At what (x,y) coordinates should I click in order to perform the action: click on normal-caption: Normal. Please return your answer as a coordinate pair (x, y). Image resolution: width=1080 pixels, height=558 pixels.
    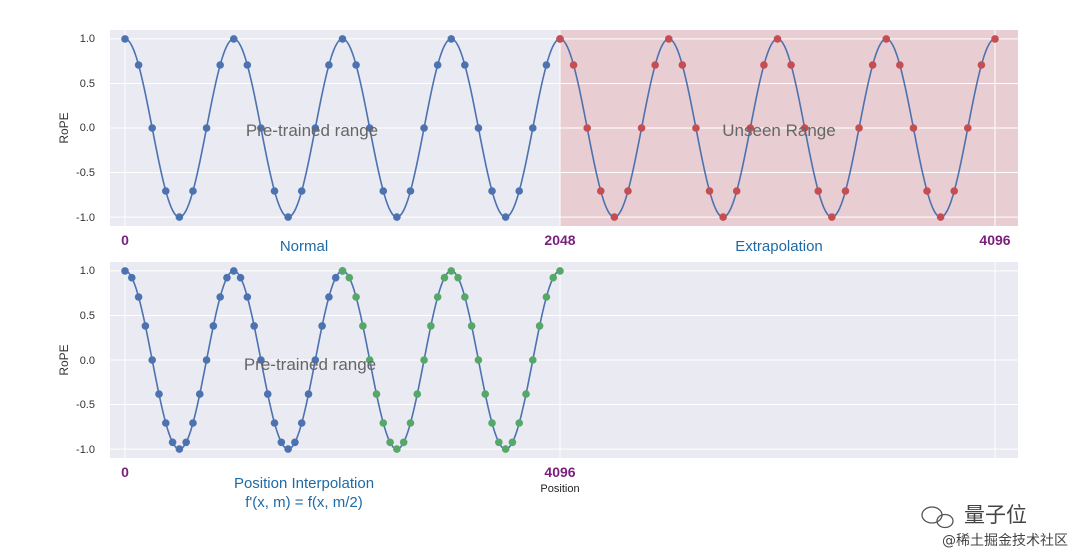
    Looking at the image, I should click on (304, 246).